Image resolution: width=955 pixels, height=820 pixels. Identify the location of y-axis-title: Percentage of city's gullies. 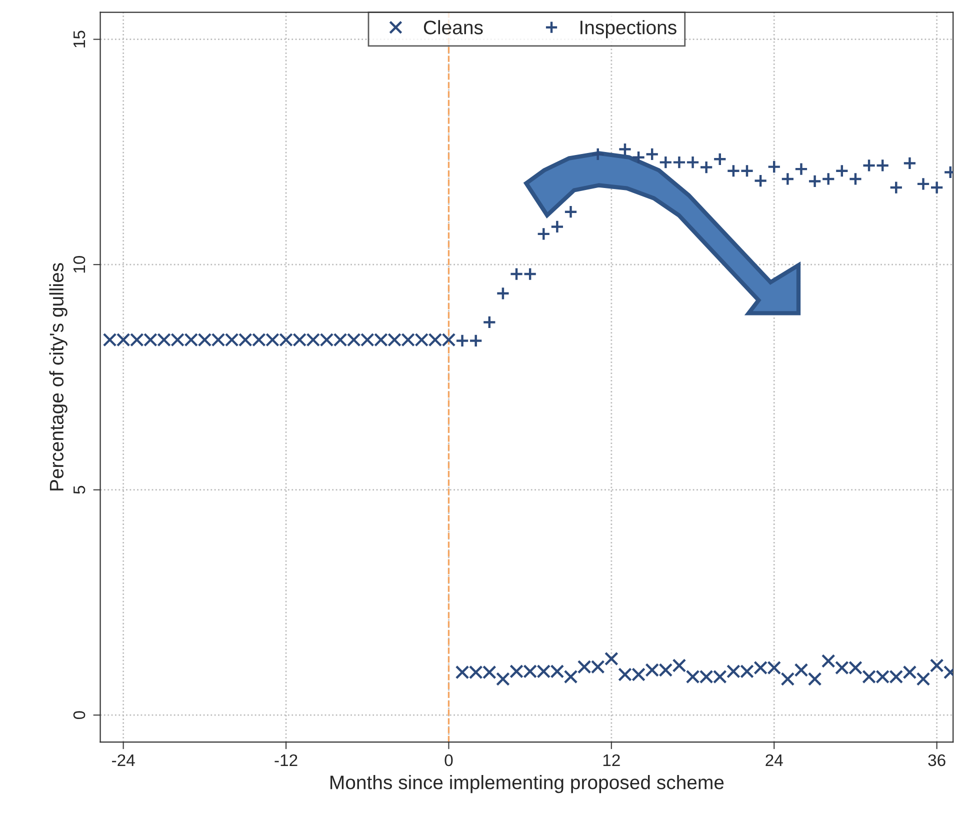
(58, 376).